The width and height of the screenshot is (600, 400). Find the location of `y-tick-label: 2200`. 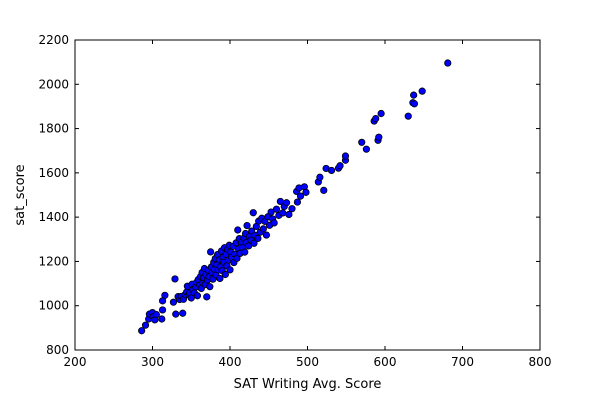

y-tick-label: 2200 is located at coordinates (53, 40).